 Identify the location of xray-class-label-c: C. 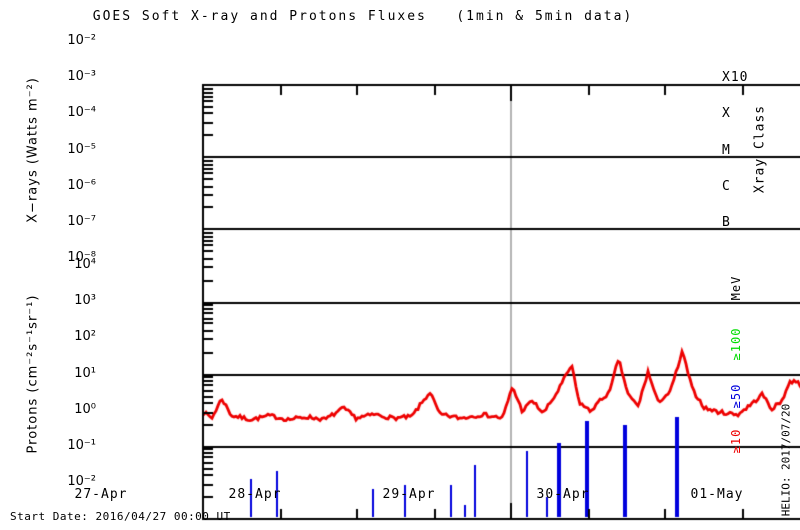
(726, 186).